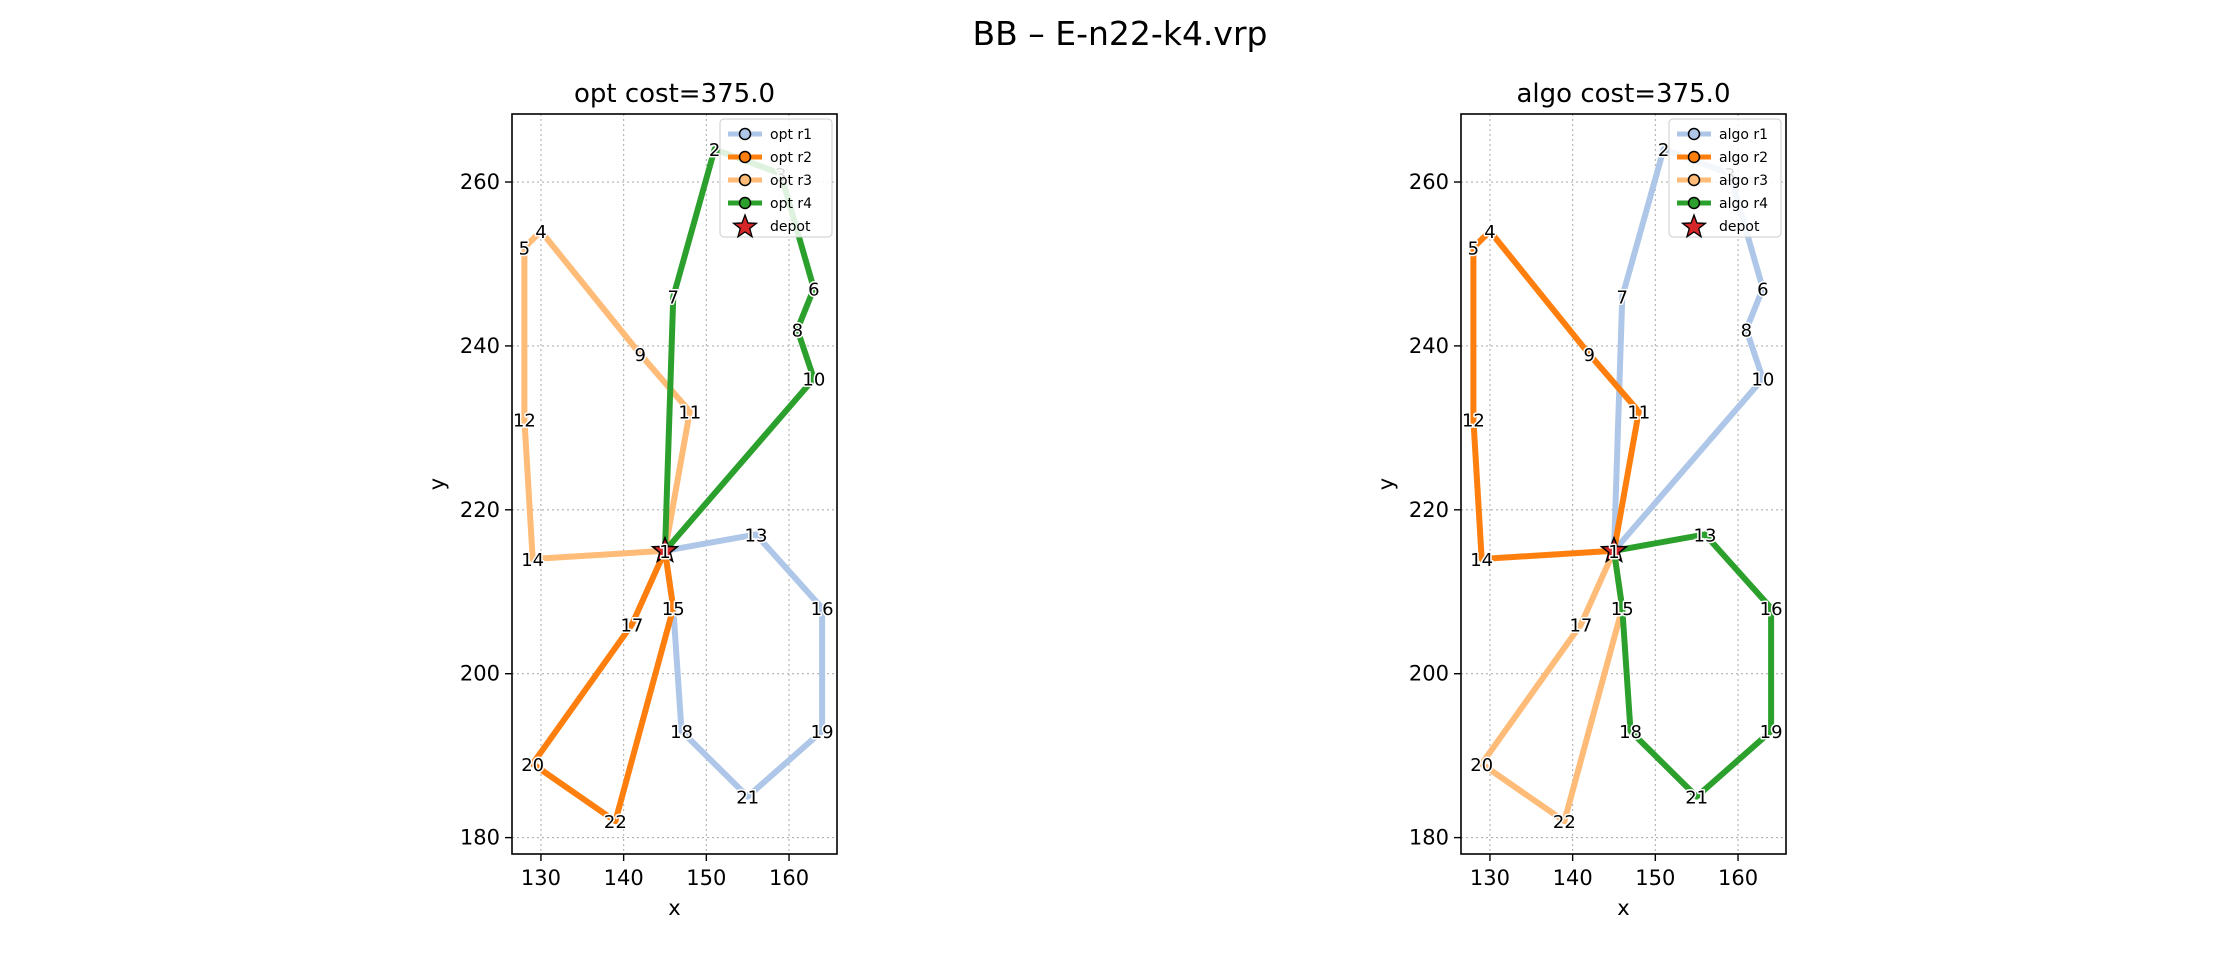 Image resolution: width=2240 pixels, height=960 pixels. I want to click on legend-label: algo r3, so click(1743, 181).